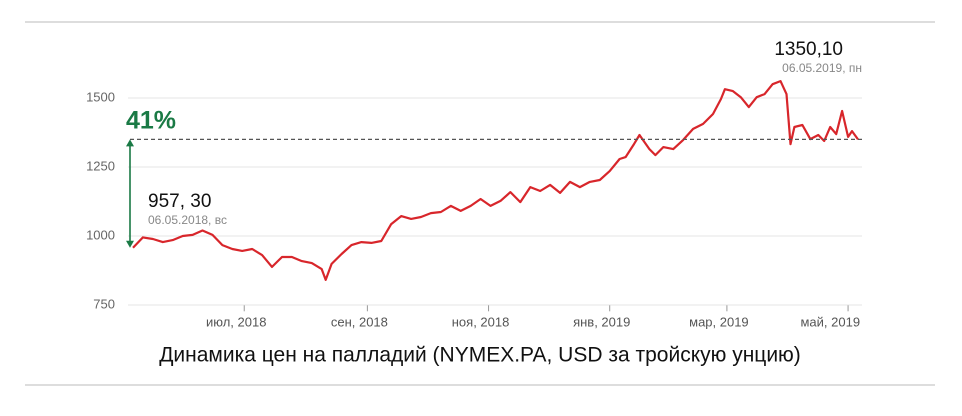 This screenshot has width=962, height=416. I want to click on y-tick-label: 1000, so click(100, 234).